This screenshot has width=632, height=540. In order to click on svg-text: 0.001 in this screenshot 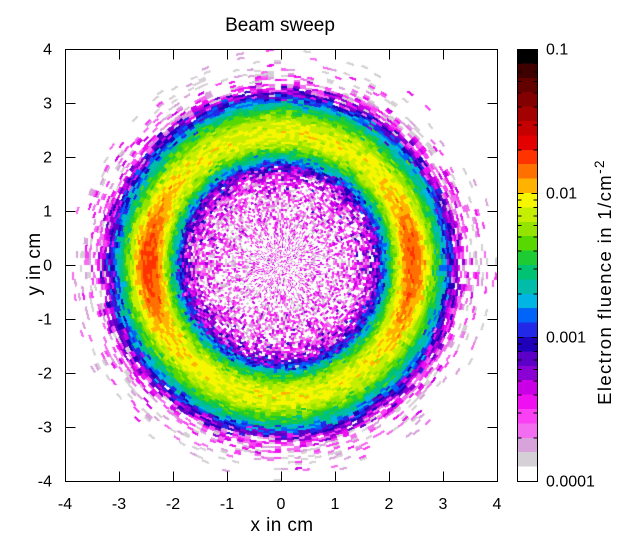, I will do `click(566, 338)`.